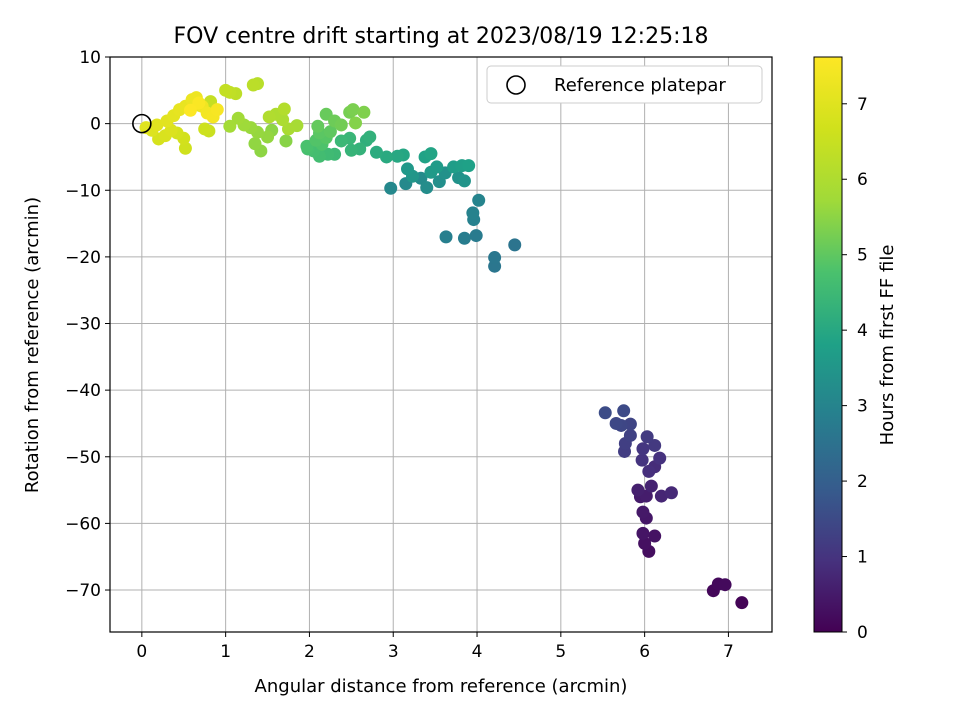 The height and width of the screenshot is (725, 960). What do you see at coordinates (393, 652) in the screenshot?
I see `x-tick-label: 3` at bounding box center [393, 652].